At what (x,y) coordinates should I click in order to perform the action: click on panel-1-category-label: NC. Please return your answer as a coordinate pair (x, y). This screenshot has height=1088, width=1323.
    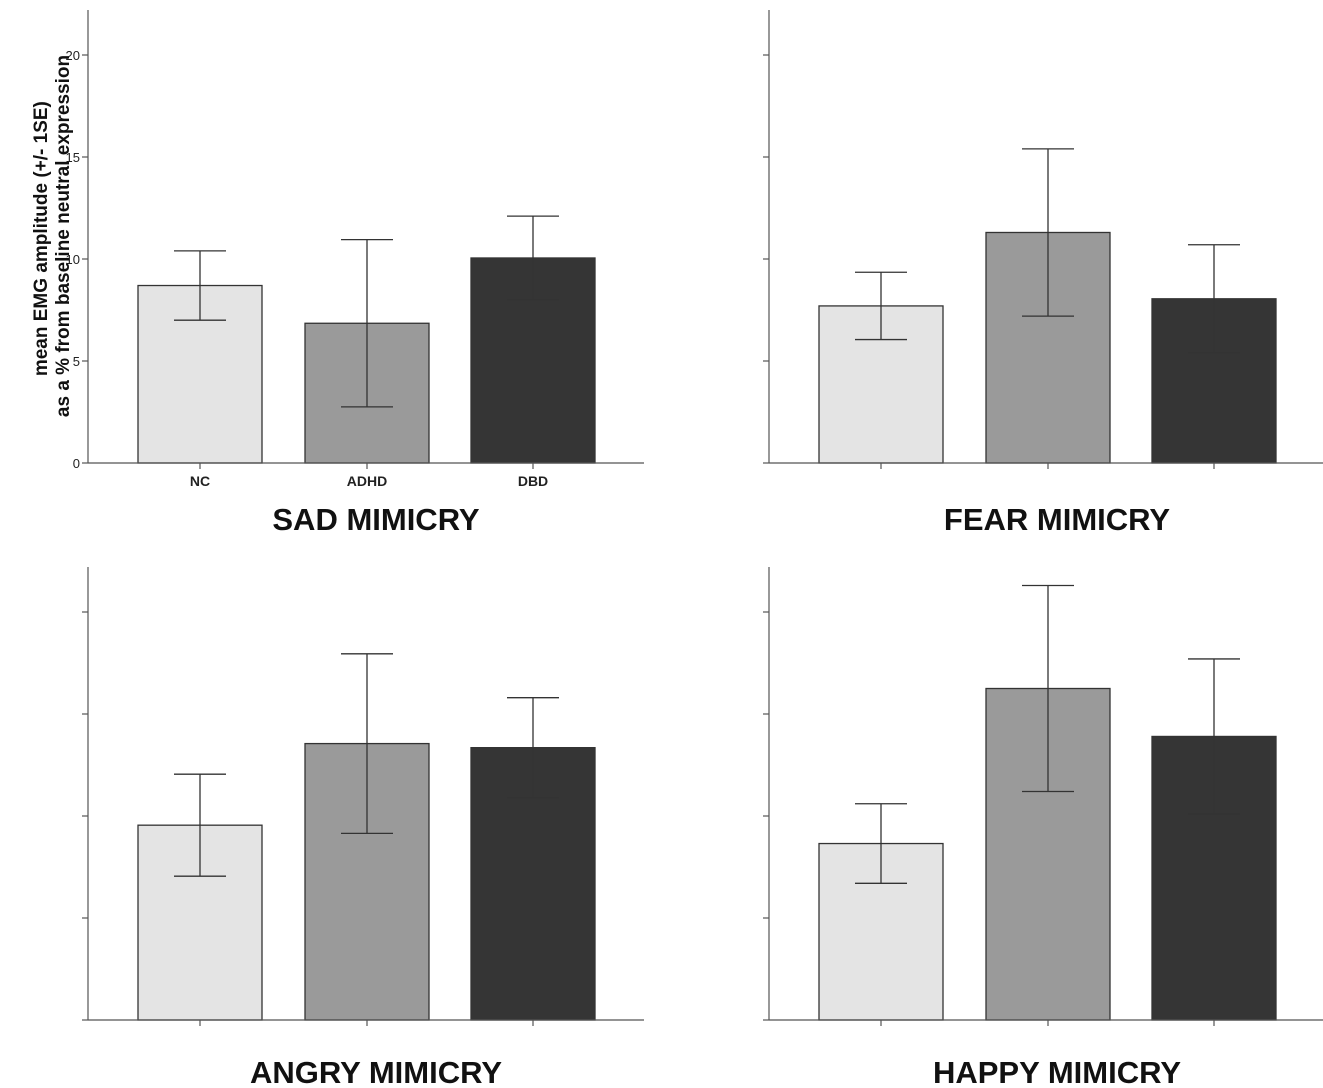
    Looking at the image, I should click on (200, 481).